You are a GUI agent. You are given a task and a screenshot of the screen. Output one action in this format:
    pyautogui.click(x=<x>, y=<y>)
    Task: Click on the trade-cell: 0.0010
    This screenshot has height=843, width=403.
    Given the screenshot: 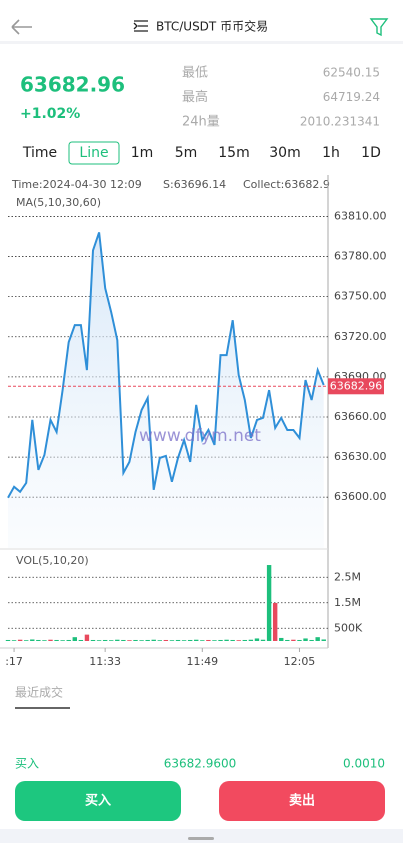 What is the action you would take?
    pyautogui.click(x=364, y=764)
    